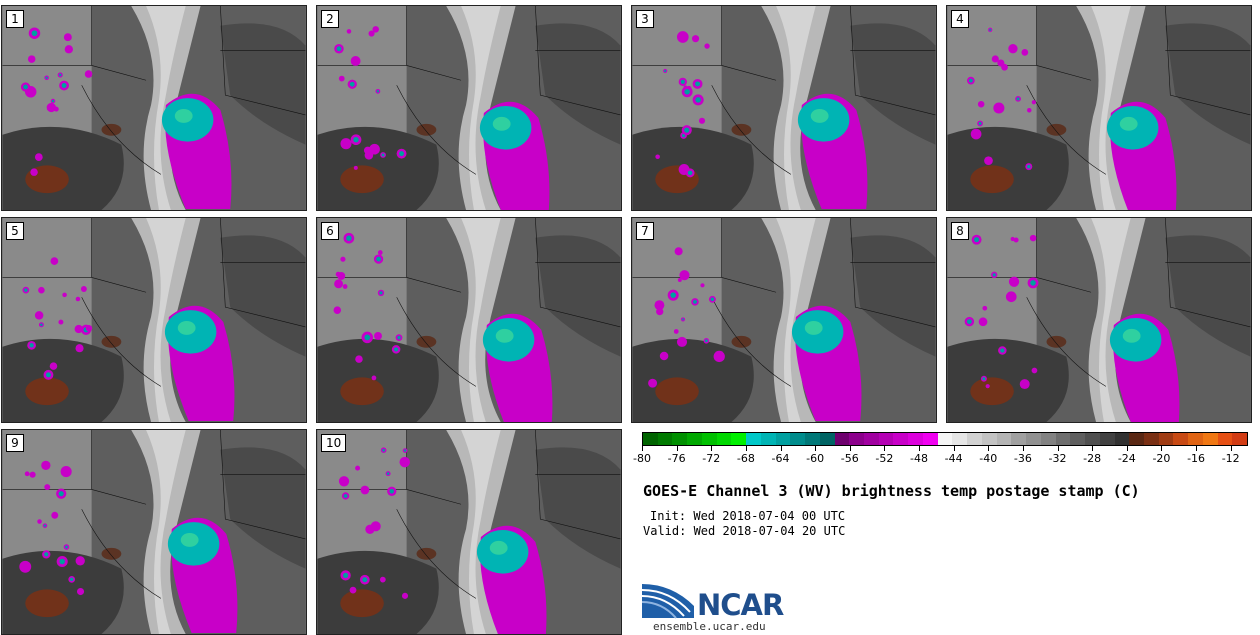 The image size is (1260, 635). What do you see at coordinates (919, 458) in the screenshot?
I see `colorbar-tick-label: -48` at bounding box center [919, 458].